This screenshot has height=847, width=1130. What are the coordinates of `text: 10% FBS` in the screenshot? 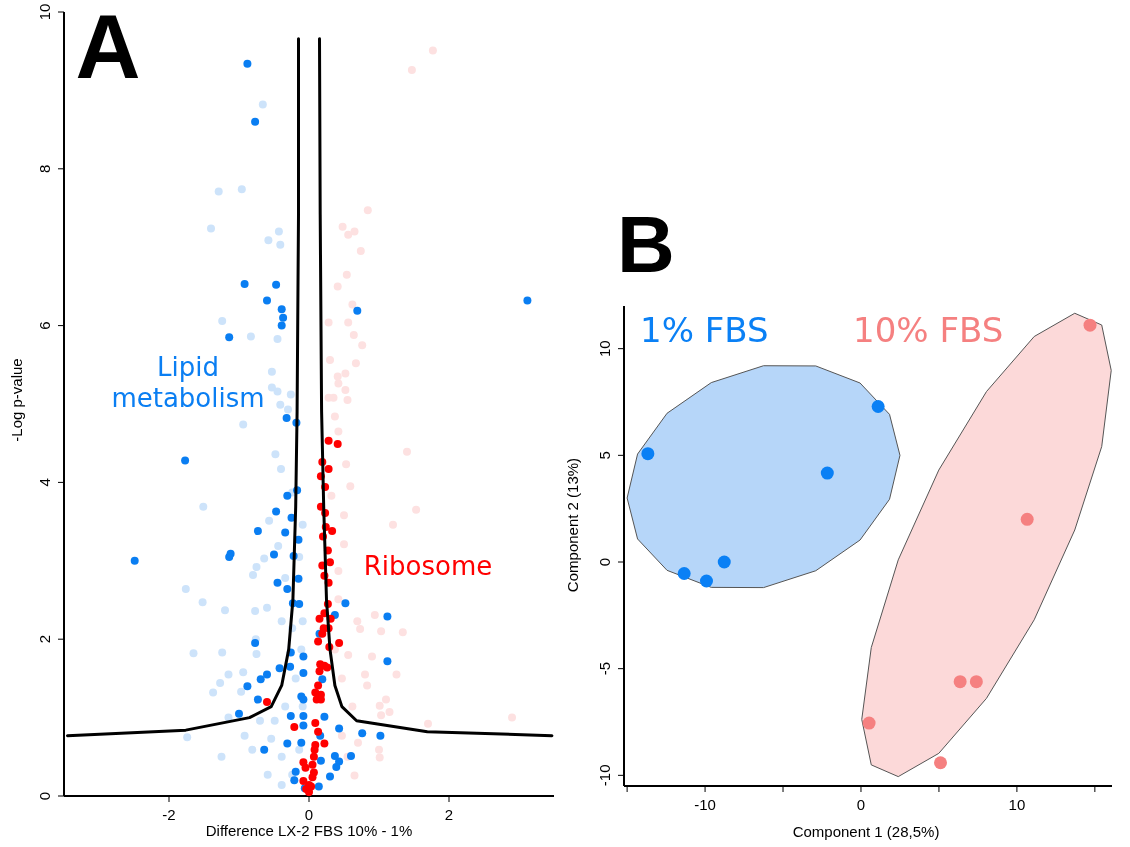 It's located at (928, 330).